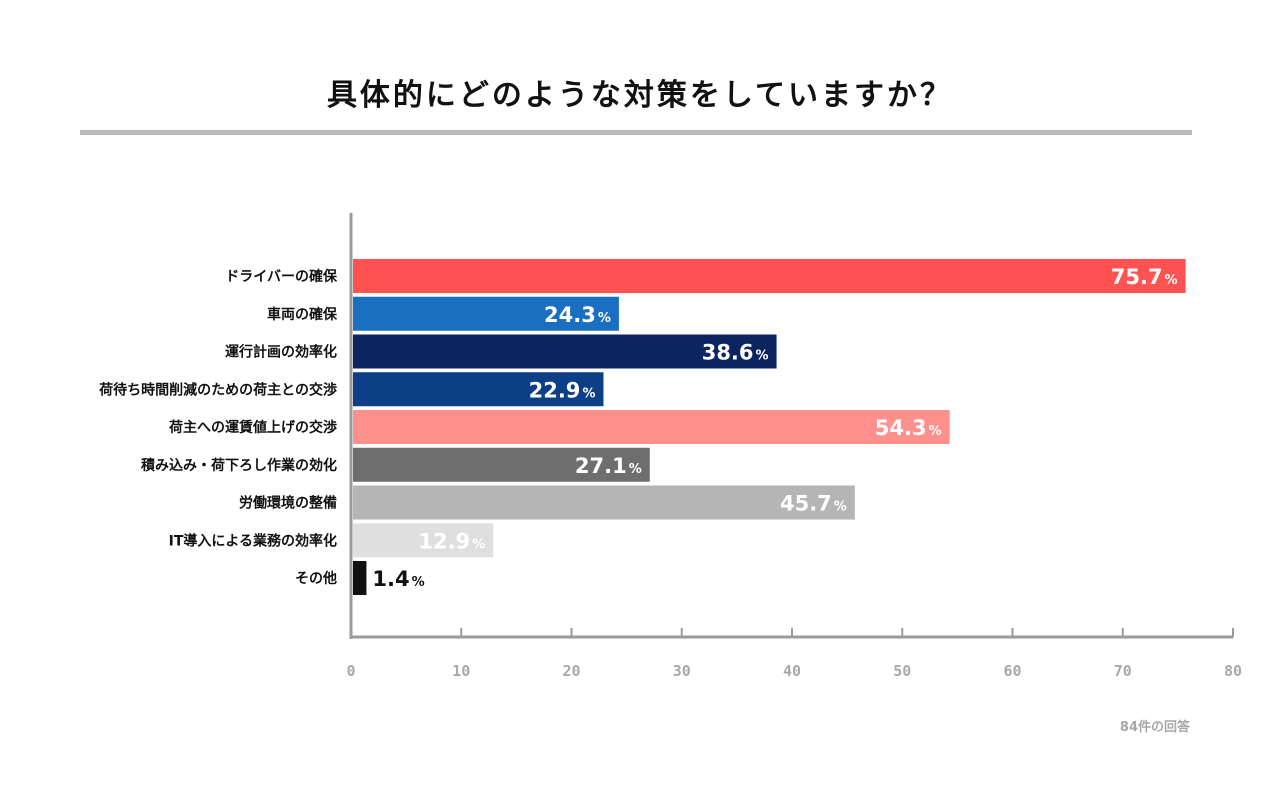 The image size is (1280, 800). What do you see at coordinates (350, 671) in the screenshot?
I see `x-tick-label-0: 0` at bounding box center [350, 671].